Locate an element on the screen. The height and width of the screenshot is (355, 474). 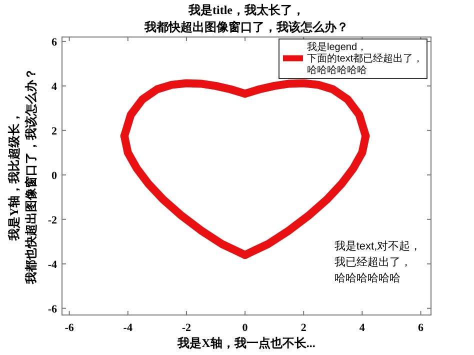
y-tick-label: 0 is located at coordinates (55, 176).